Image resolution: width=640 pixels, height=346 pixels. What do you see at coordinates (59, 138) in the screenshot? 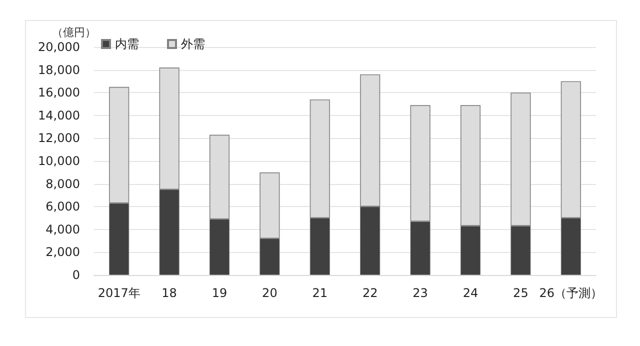
I see `y-tick-label: 12,000` at bounding box center [59, 138].